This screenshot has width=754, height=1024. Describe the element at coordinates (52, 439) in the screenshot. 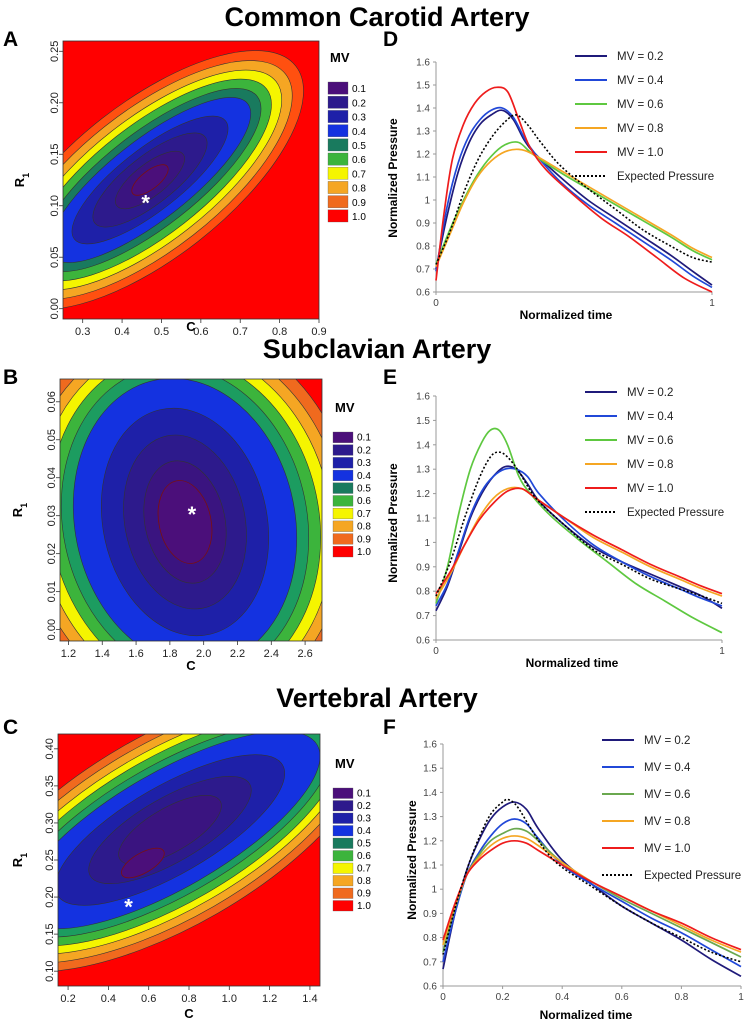

I see `y-tick-label: 0.05` at that location.